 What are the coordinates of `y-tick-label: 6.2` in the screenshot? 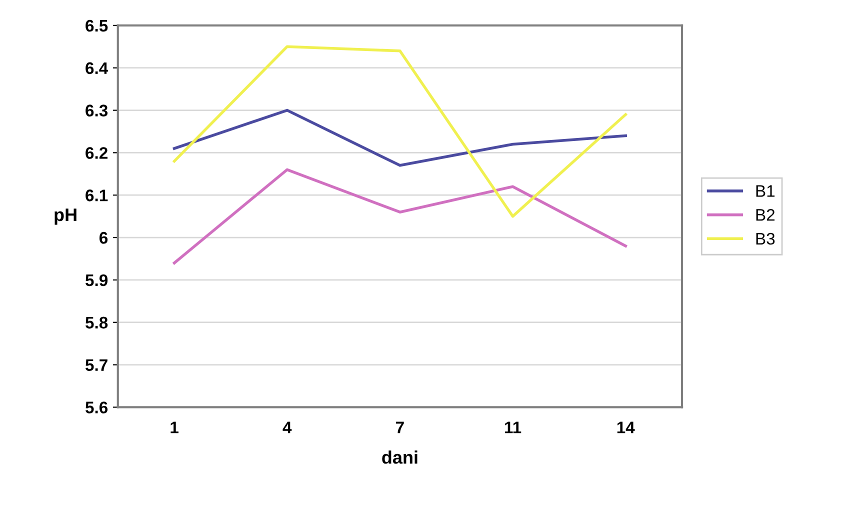 It's located at (97, 153).